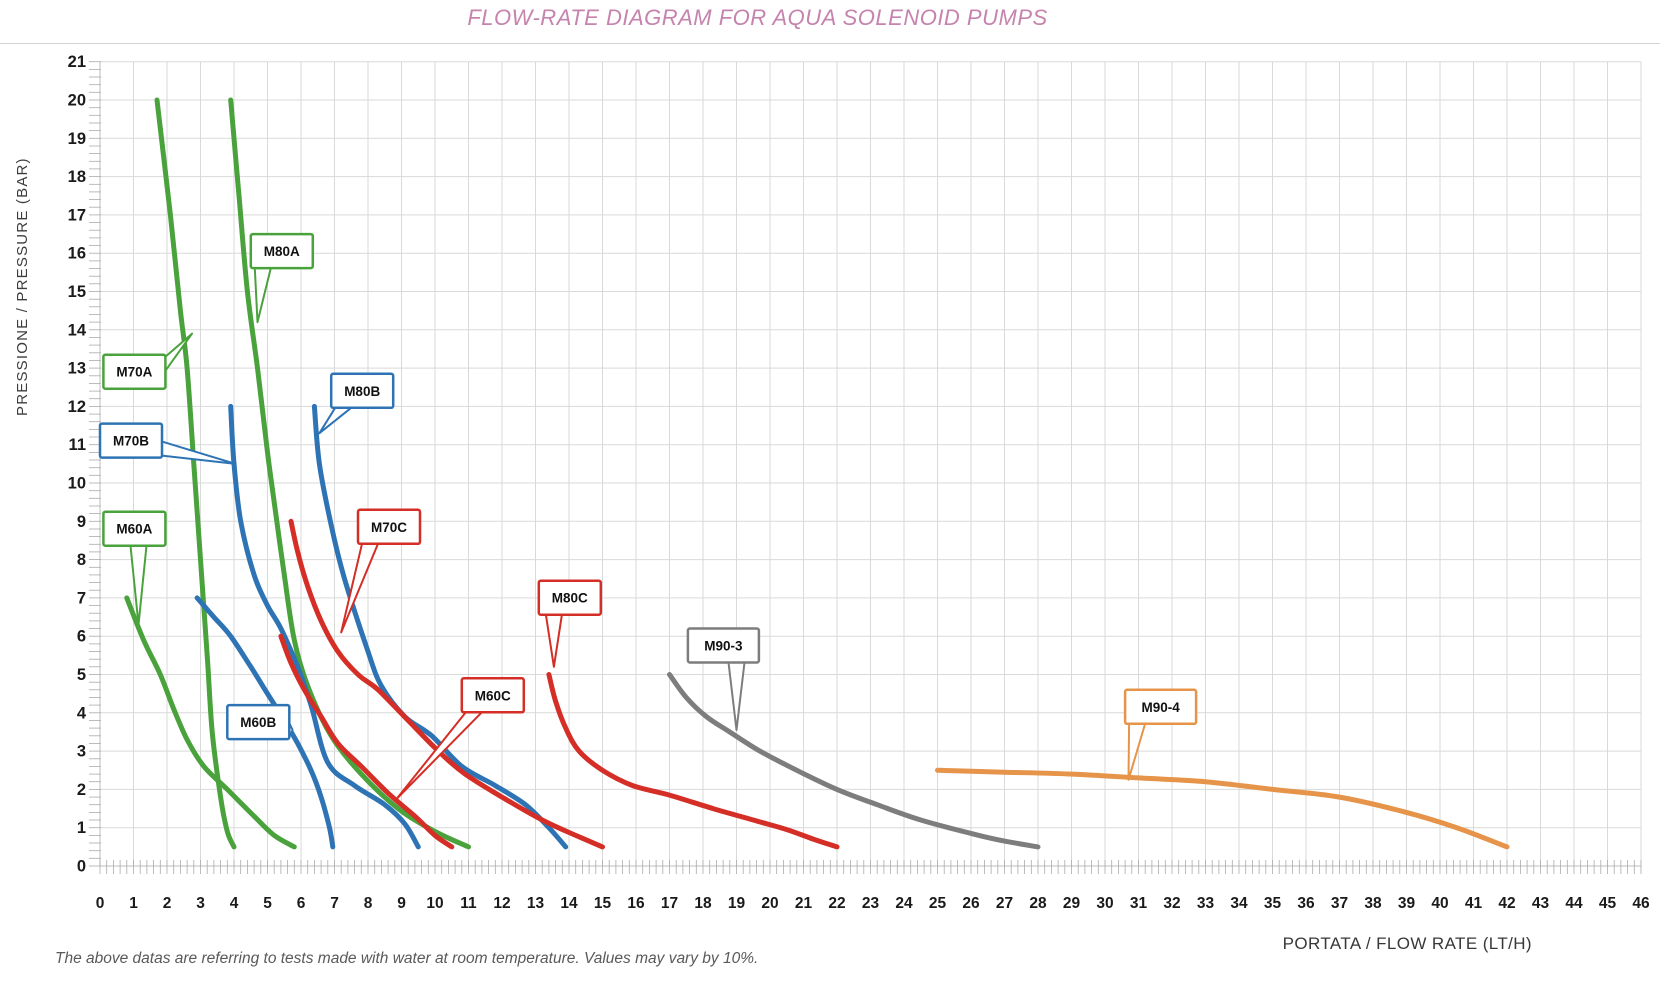 This screenshot has width=1660, height=1000. What do you see at coordinates (1160, 734) in the screenshot?
I see `label-m90-4: M90-4` at bounding box center [1160, 734].